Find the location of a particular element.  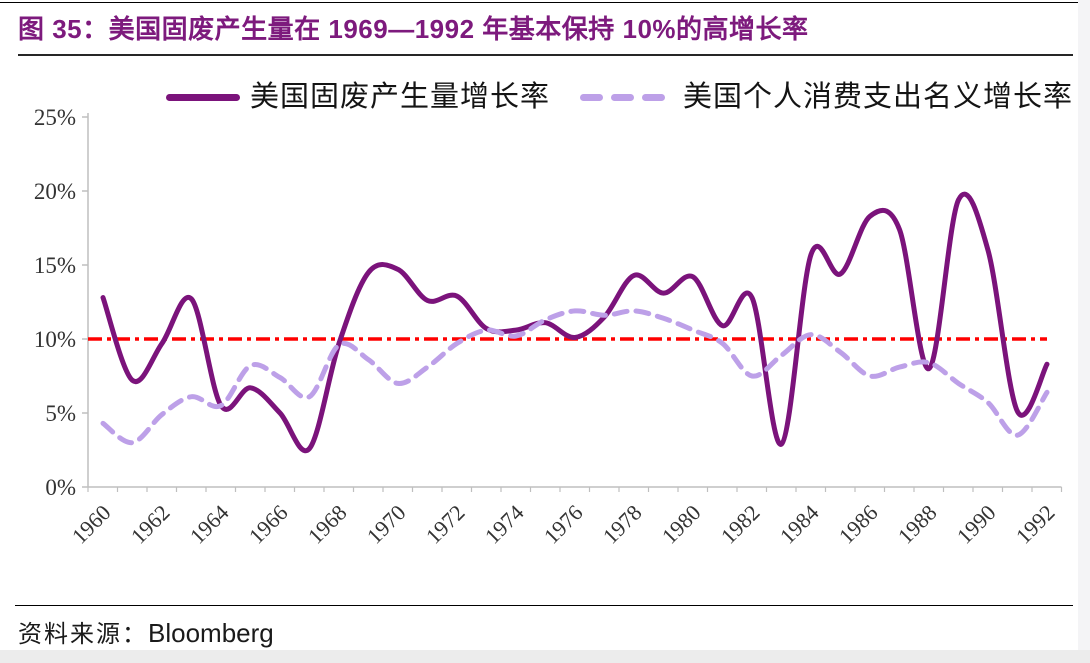

bottom-margin-band is located at coordinates (545, 656).